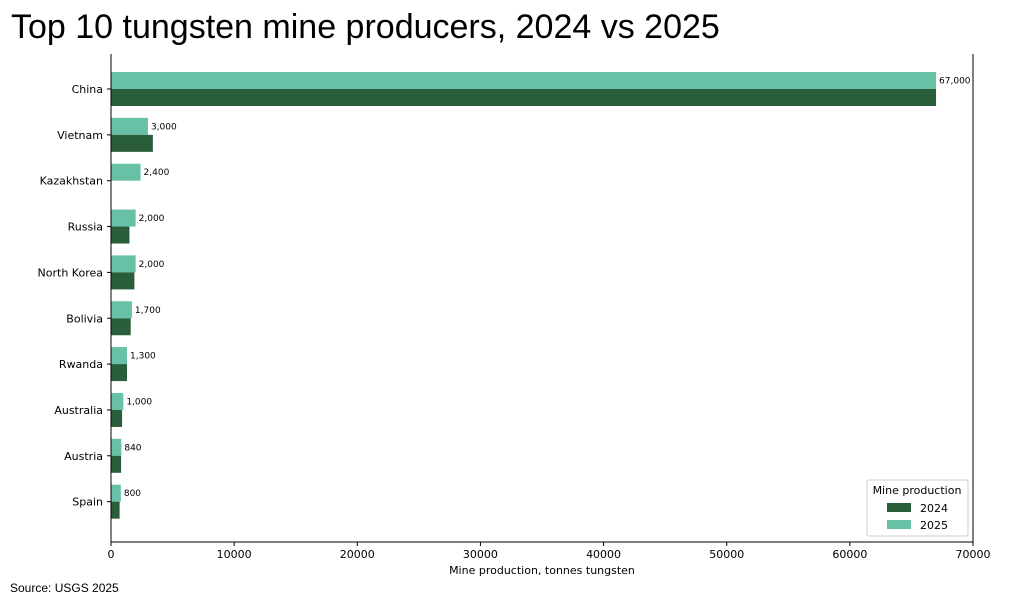  I want to click on data-label-2025-spain: 800, so click(132, 494).